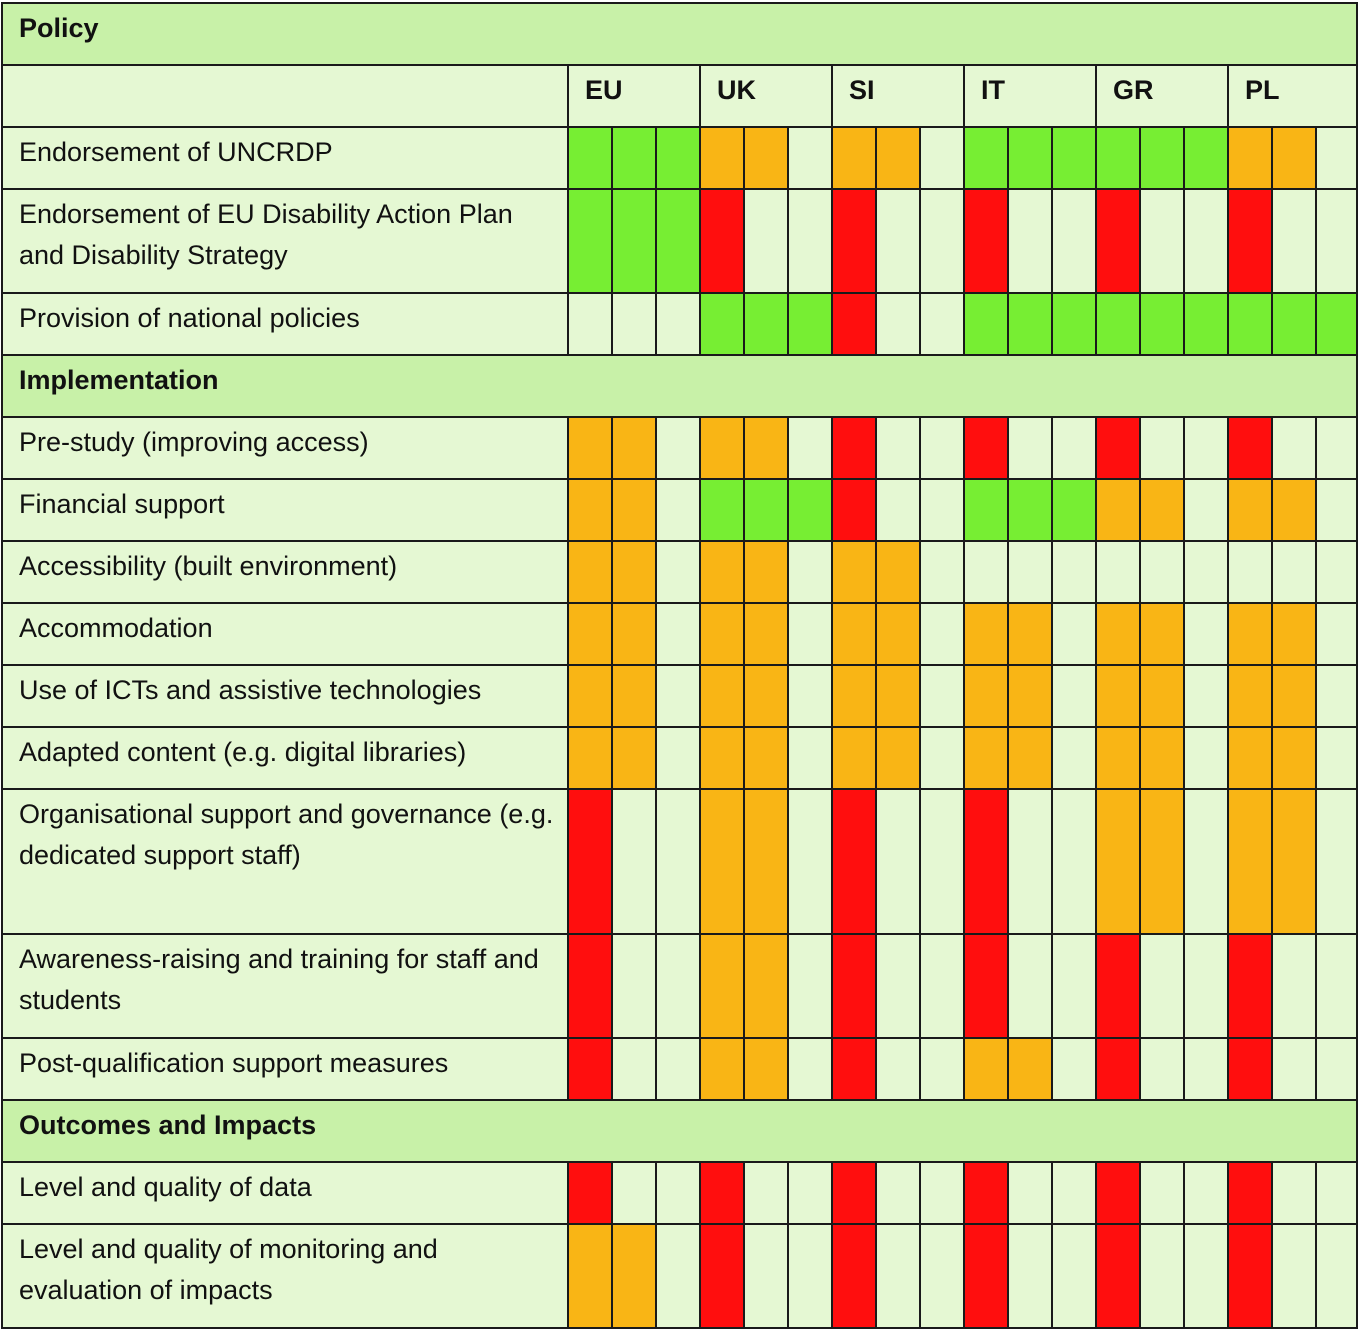  What do you see at coordinates (285, 696) in the screenshot?
I see `row-label: Use of ICTs and assistive technologies` at bounding box center [285, 696].